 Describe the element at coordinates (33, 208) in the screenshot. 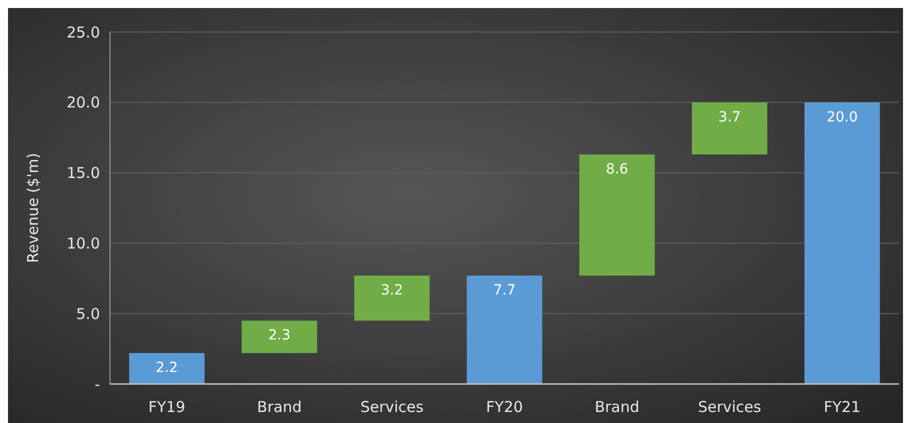

I see `y-axis-title: Revenue ($'m)` at that location.